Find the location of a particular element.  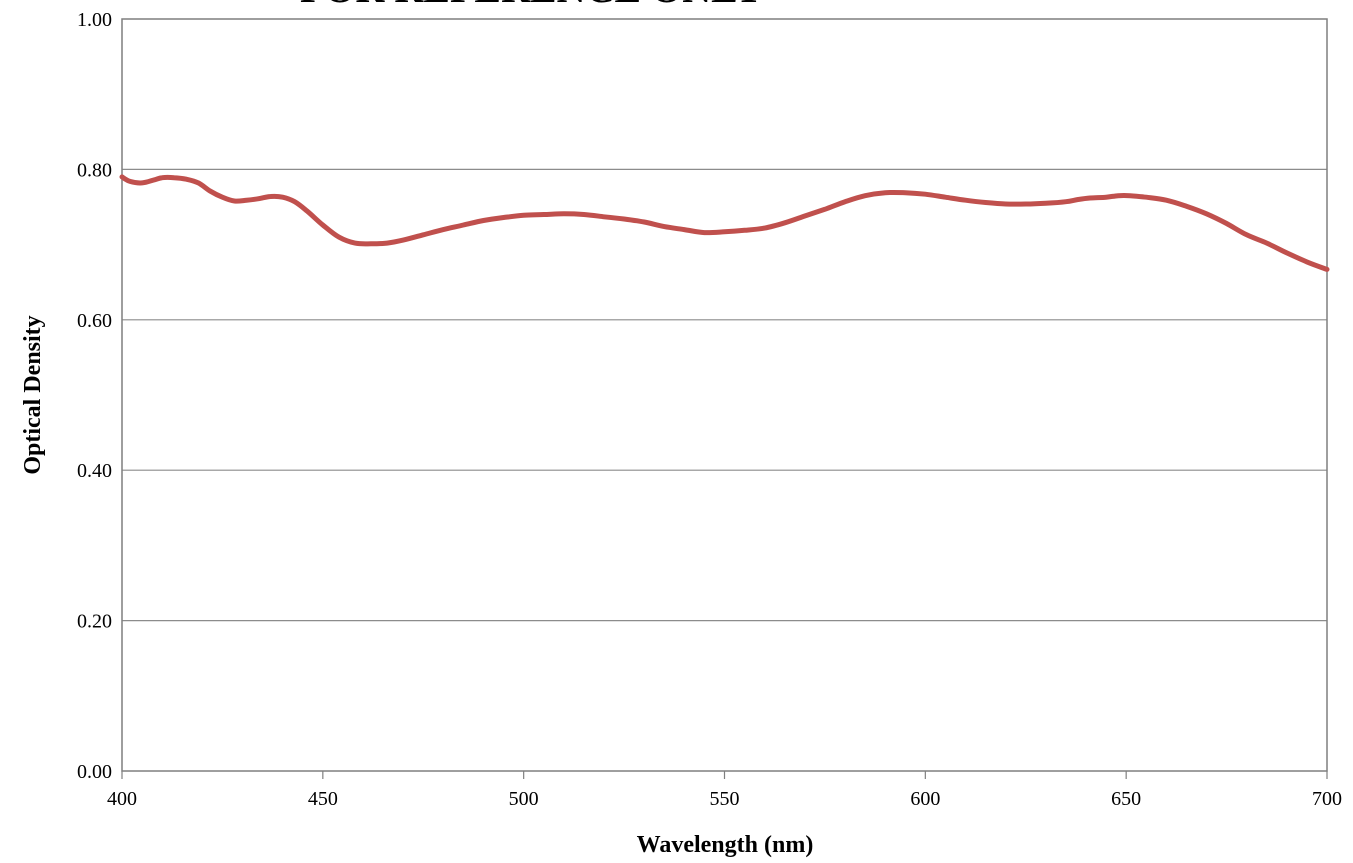

x-axis-tick-marks is located at coordinates (724, 775).